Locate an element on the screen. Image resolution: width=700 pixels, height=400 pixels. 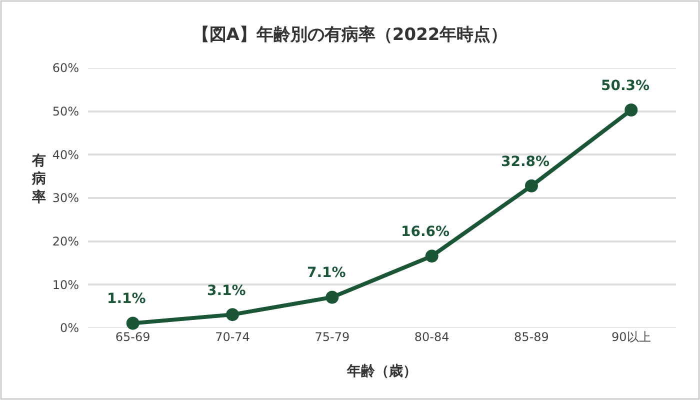
y-tick-label: 40% is located at coordinates (65, 155).